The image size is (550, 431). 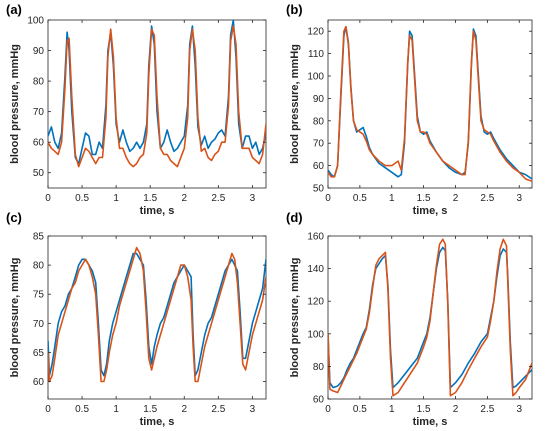 What do you see at coordinates (14, 217) in the screenshot?
I see `panel-label: (c)` at bounding box center [14, 217].